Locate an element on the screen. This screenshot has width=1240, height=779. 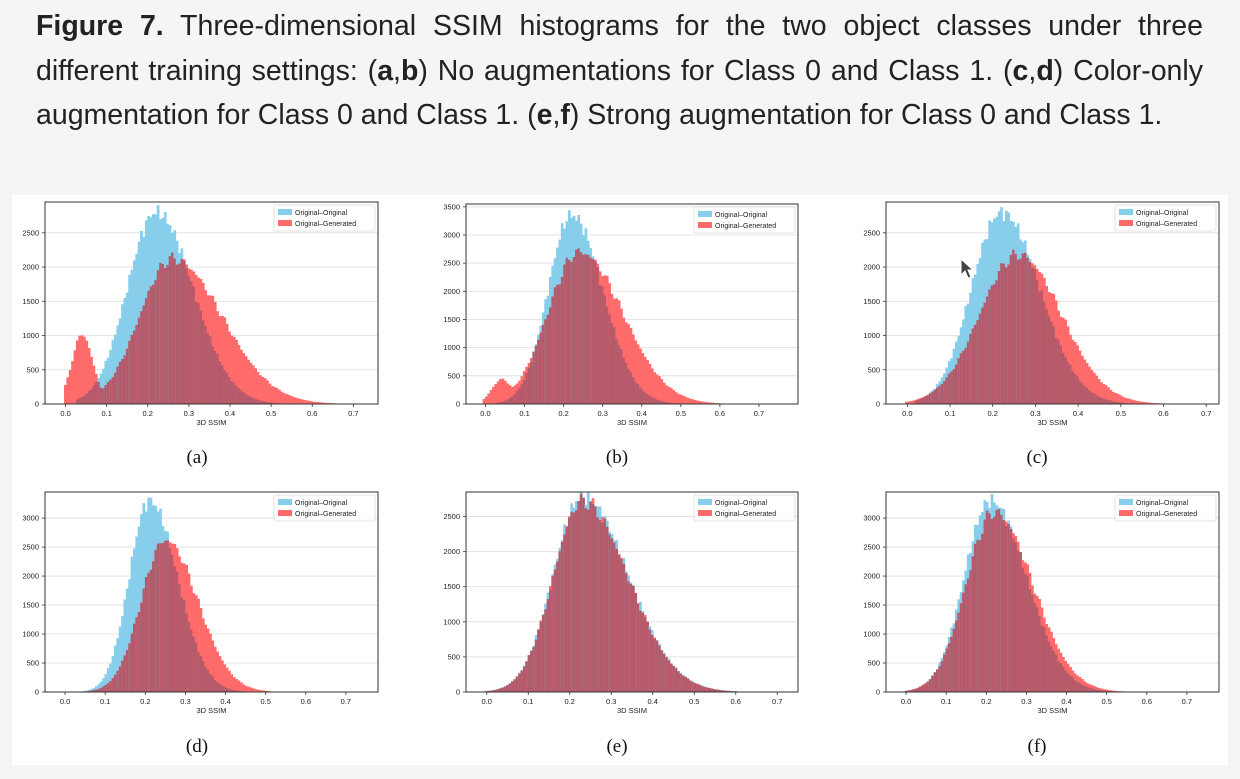
x-tick-label: 0.6 is located at coordinates (306, 701).